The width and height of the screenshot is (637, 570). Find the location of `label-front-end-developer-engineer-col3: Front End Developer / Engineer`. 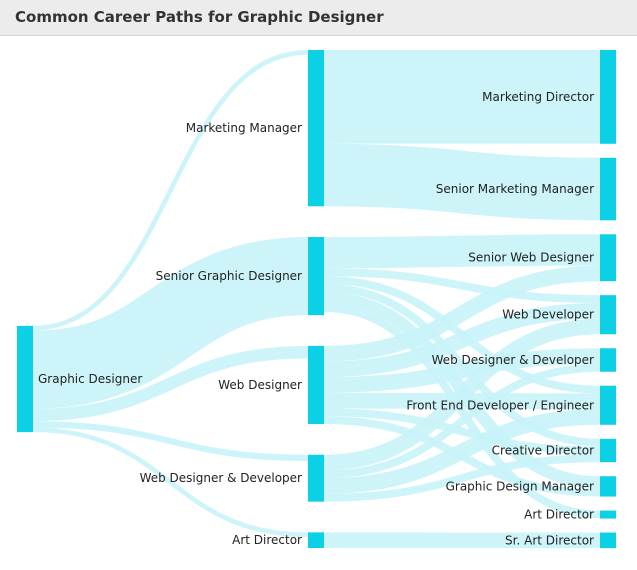

label-front-end-developer-engineer-col3: Front End Developer / Engineer is located at coordinates (500, 405).